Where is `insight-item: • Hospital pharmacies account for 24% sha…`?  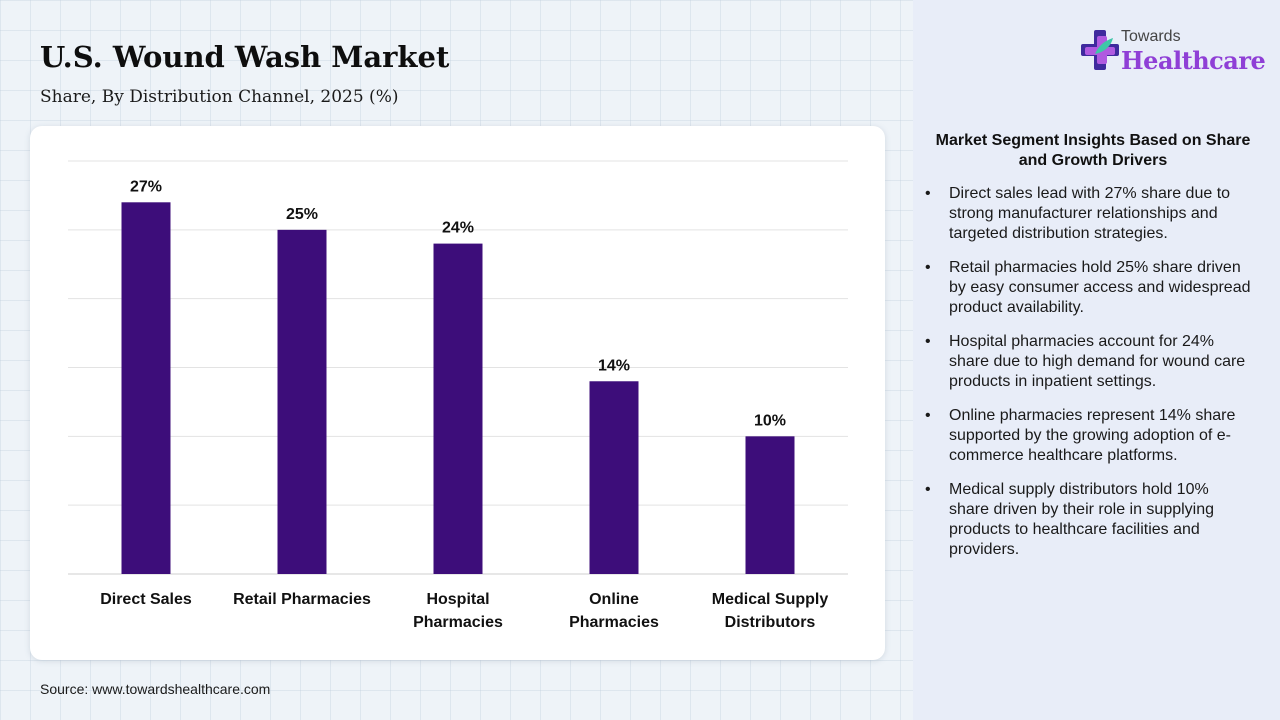
insight-item: • Hospital pharmacies account for 24% sha… is located at coordinates (1088, 362).